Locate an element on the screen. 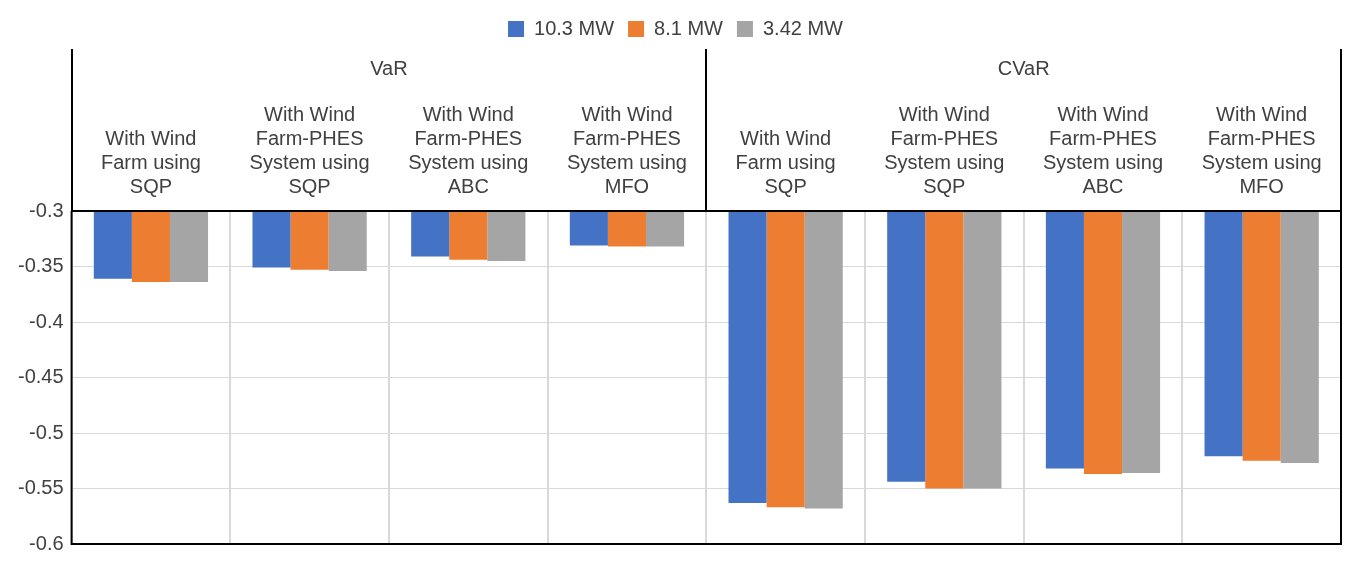 The width and height of the screenshot is (1371, 568). text: CVaR is located at coordinates (1023, 67).